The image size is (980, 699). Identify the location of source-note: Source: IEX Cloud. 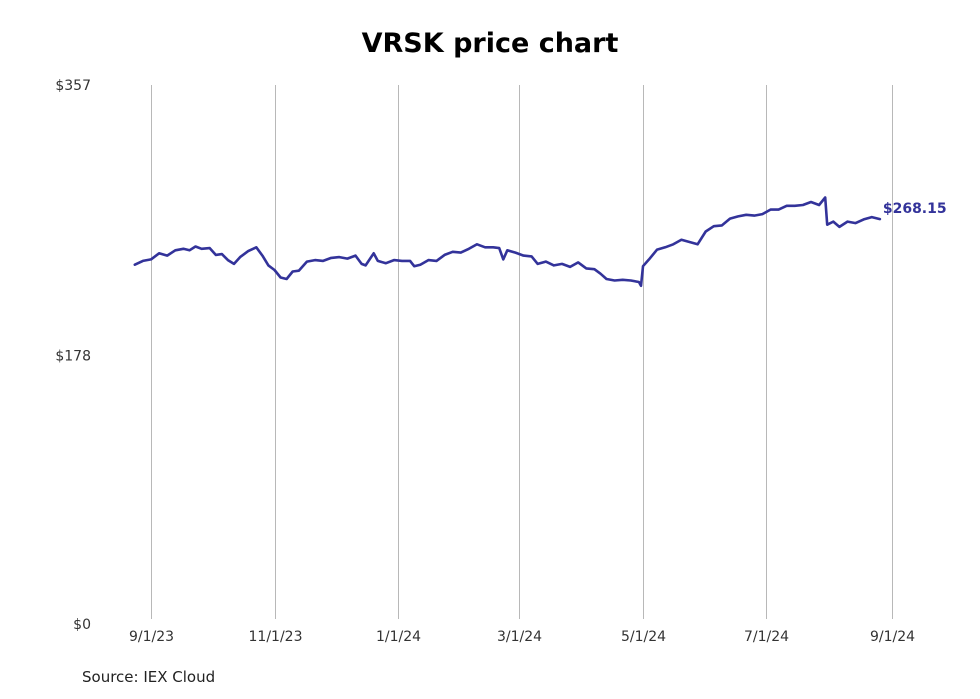
(149, 677).